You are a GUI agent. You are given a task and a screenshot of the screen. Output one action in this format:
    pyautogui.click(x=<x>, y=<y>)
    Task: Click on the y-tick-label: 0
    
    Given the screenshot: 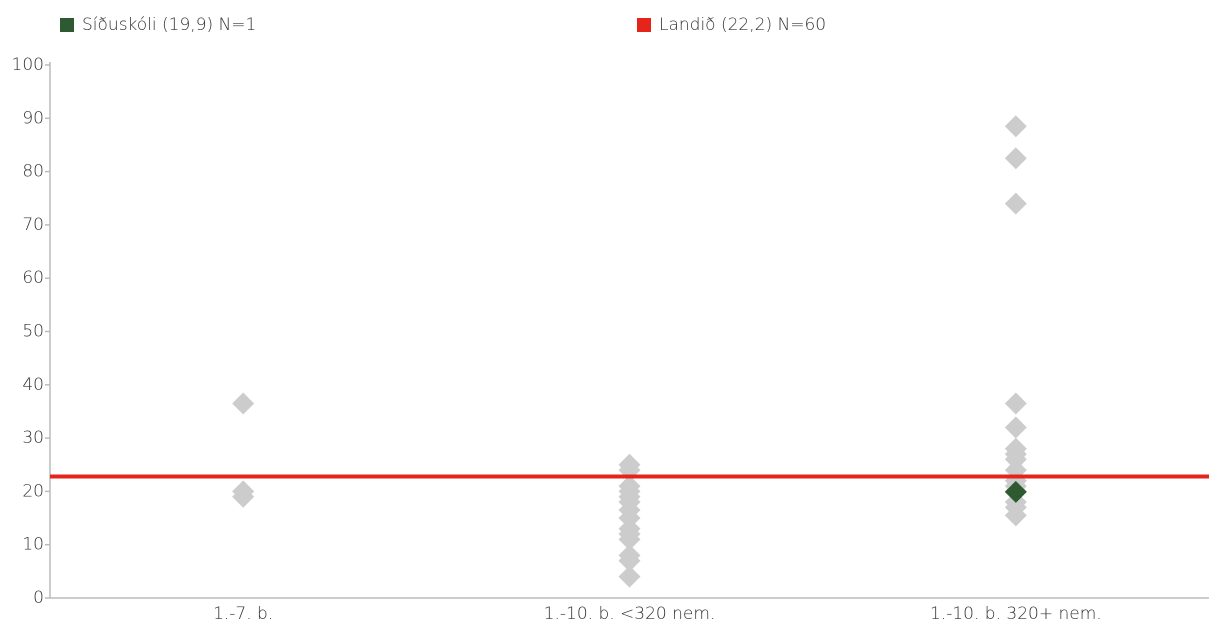 What is the action you would take?
    pyautogui.click(x=38, y=598)
    